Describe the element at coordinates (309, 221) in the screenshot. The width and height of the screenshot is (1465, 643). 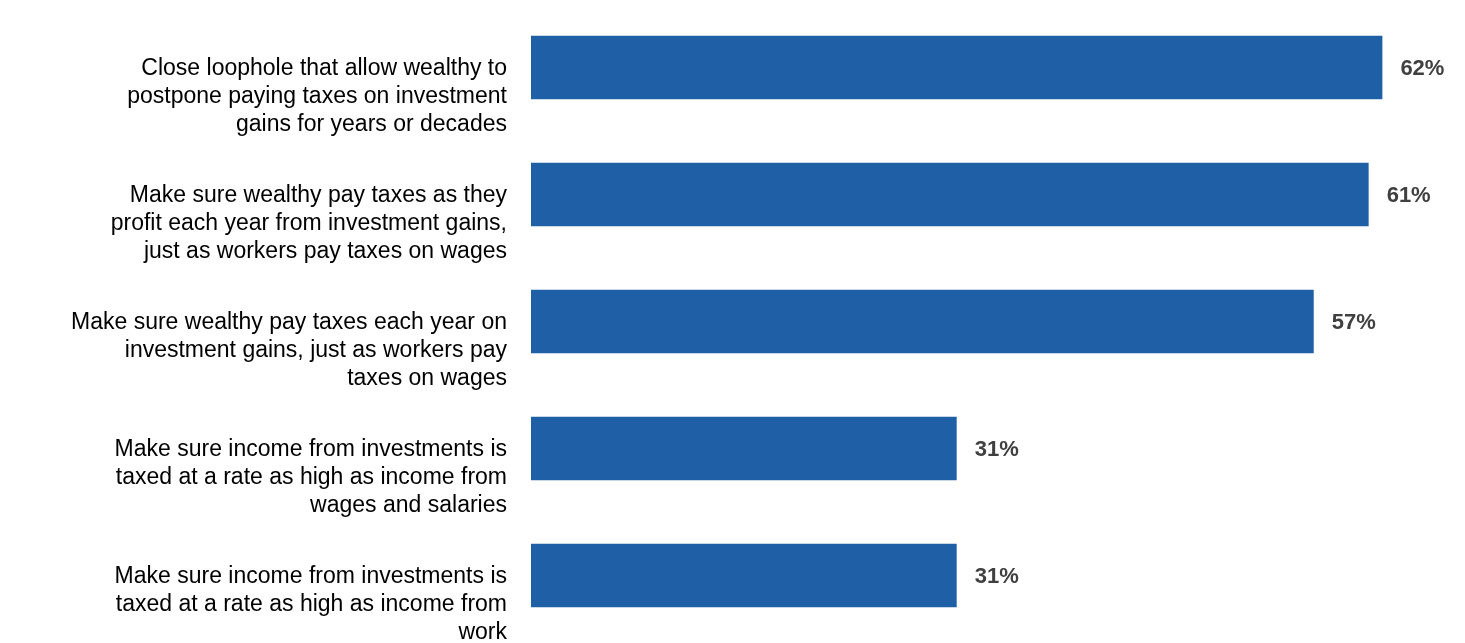
I see `y-tick-label: Make sure wealthy pay taxes as they profit each year from investment gains, just as workers pay taxes on wages` at that location.